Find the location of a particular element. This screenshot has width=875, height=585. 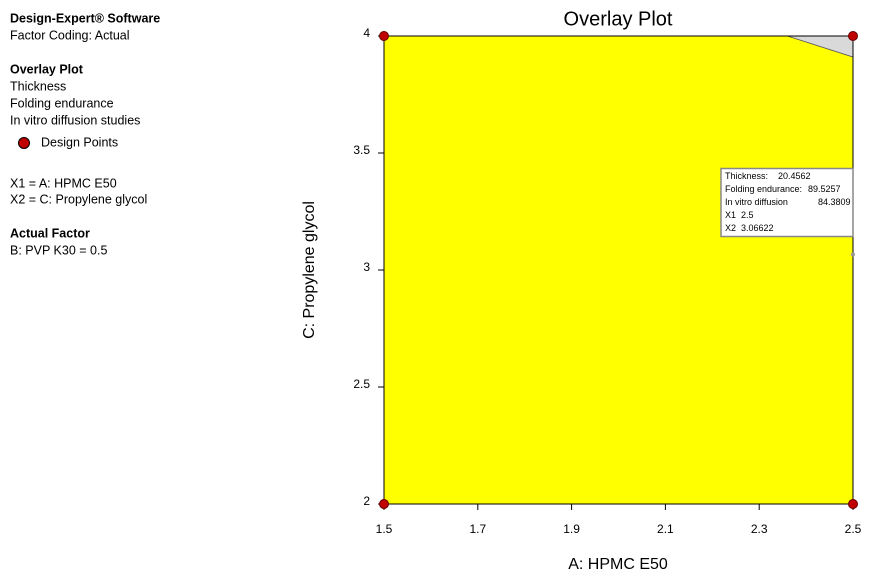

actual-heading: Actual Factor is located at coordinates (50, 233).